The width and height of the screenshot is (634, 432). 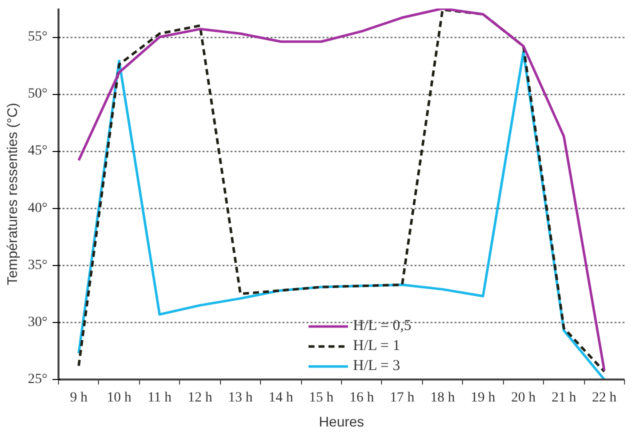 I want to click on x-tick-label: 22 h, so click(x=604, y=398).